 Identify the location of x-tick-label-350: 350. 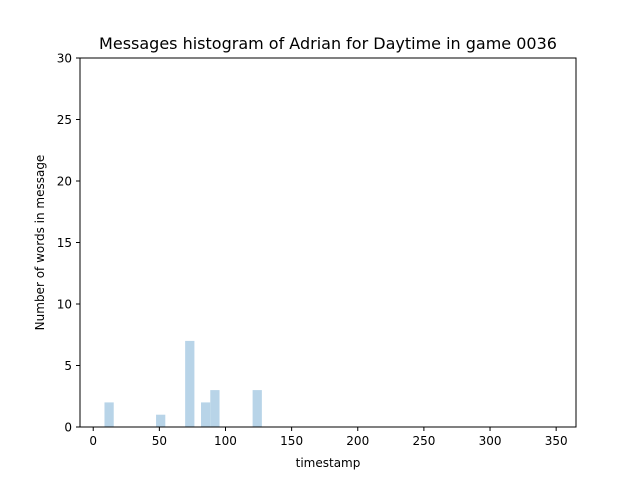
(556, 441).